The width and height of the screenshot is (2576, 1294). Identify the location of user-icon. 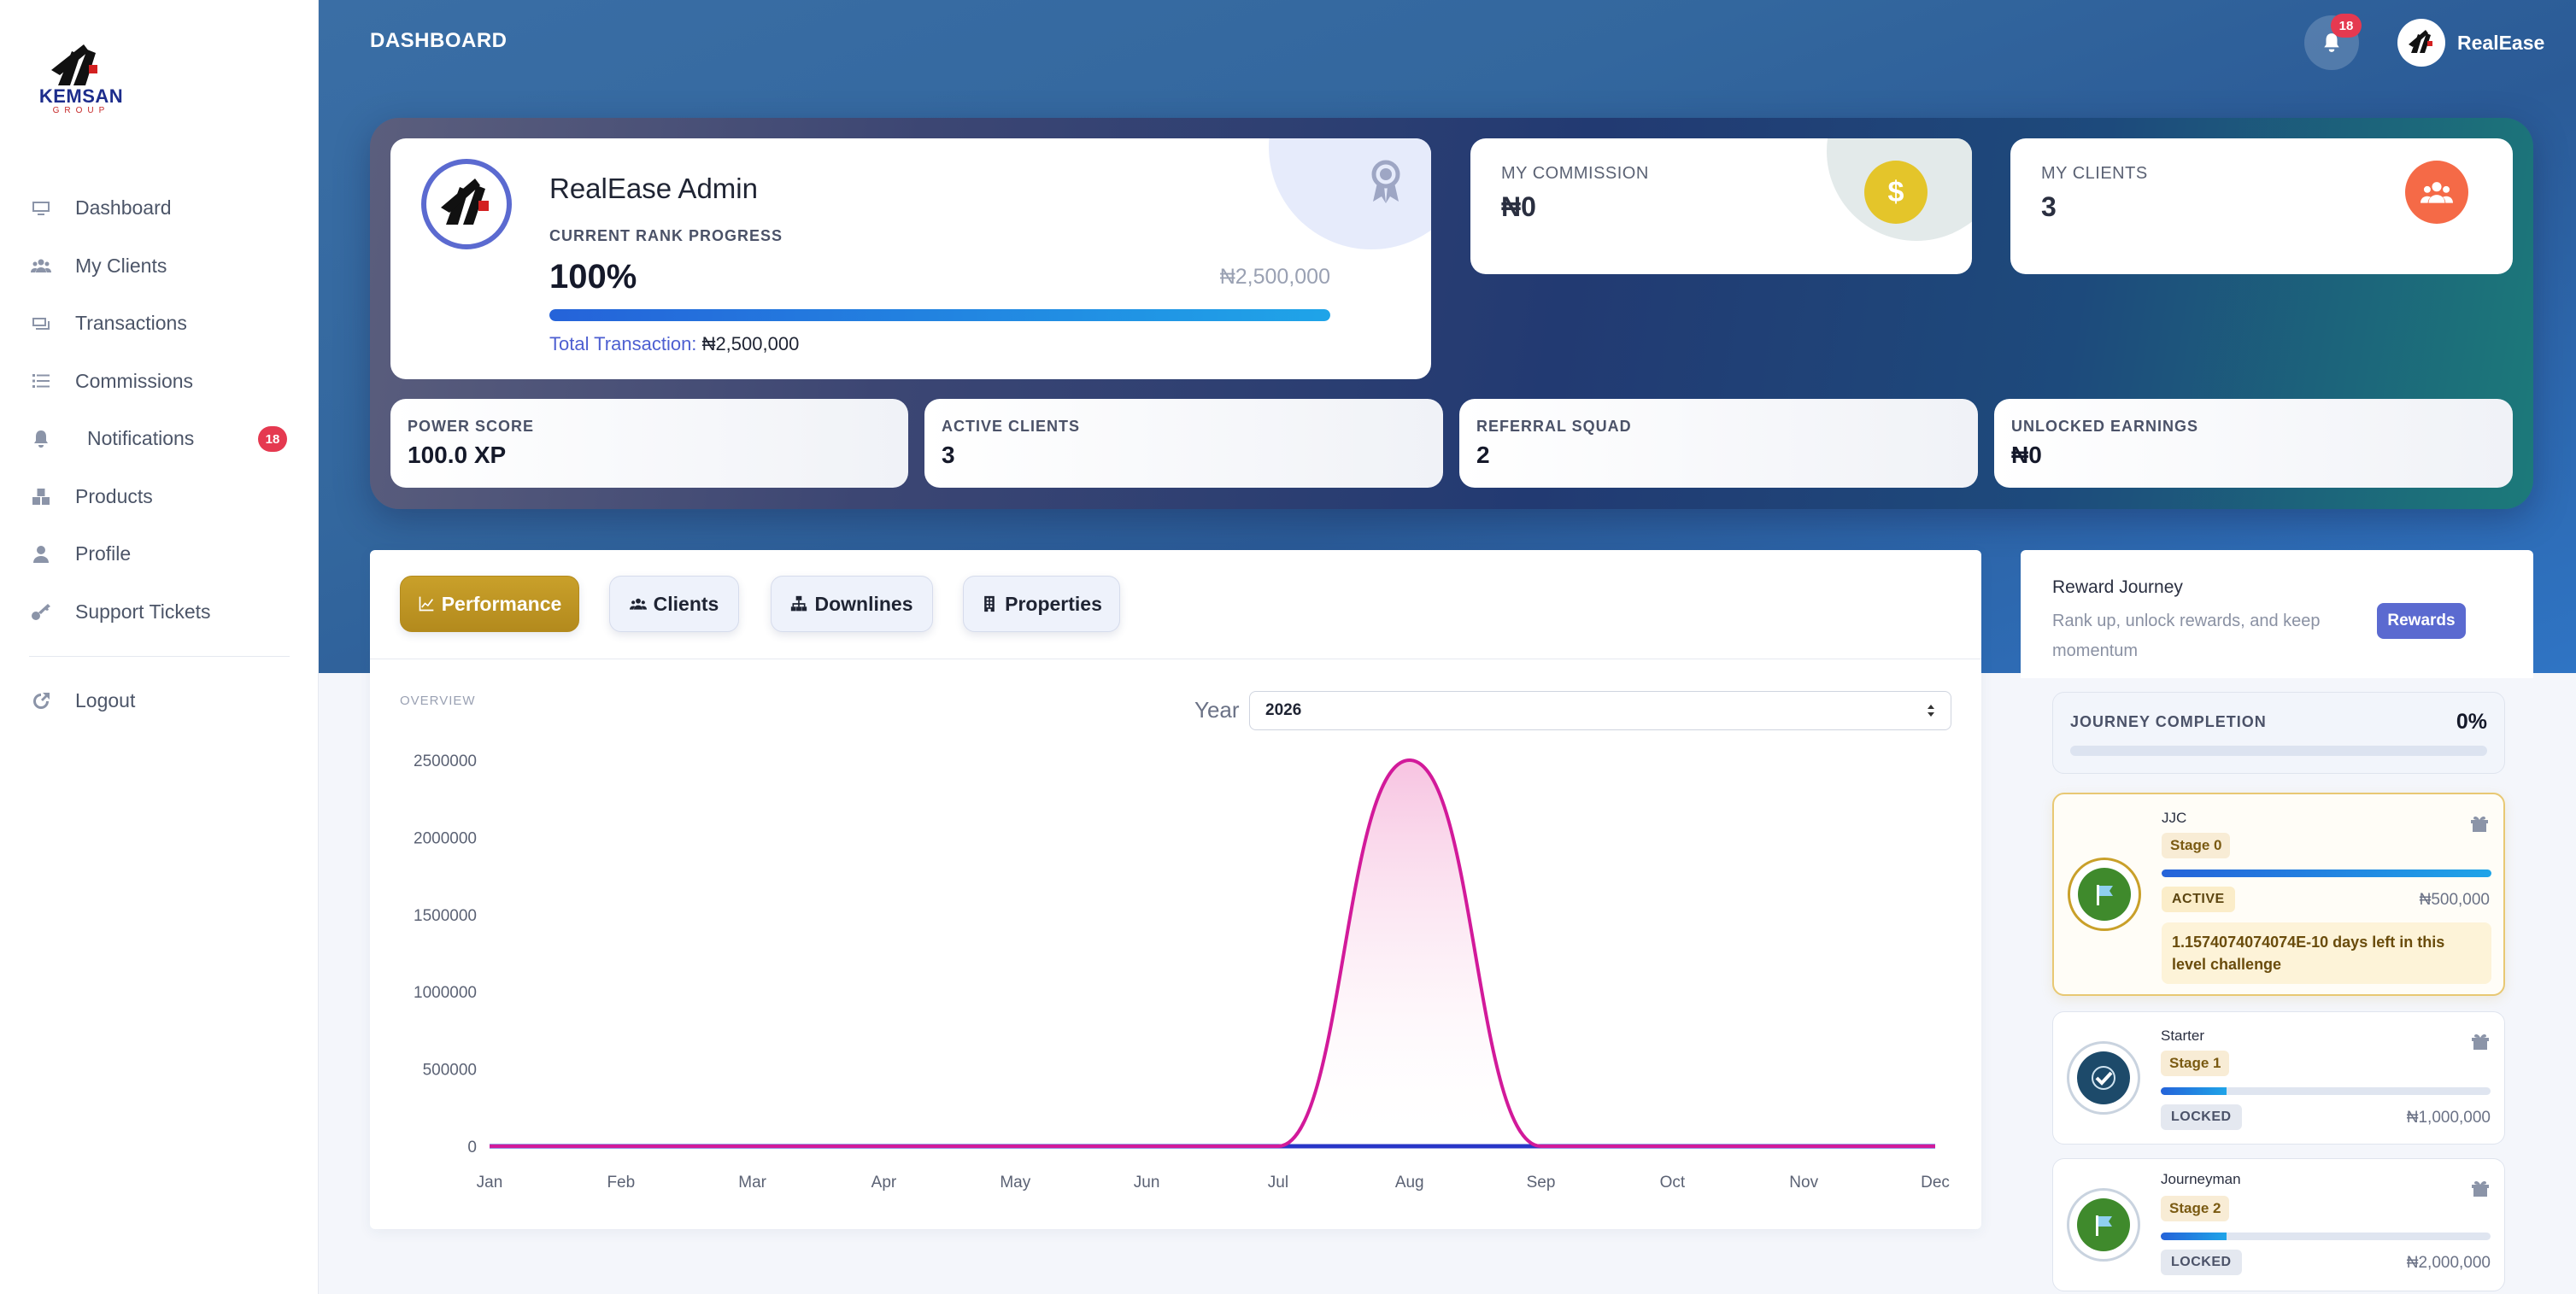
(41, 554).